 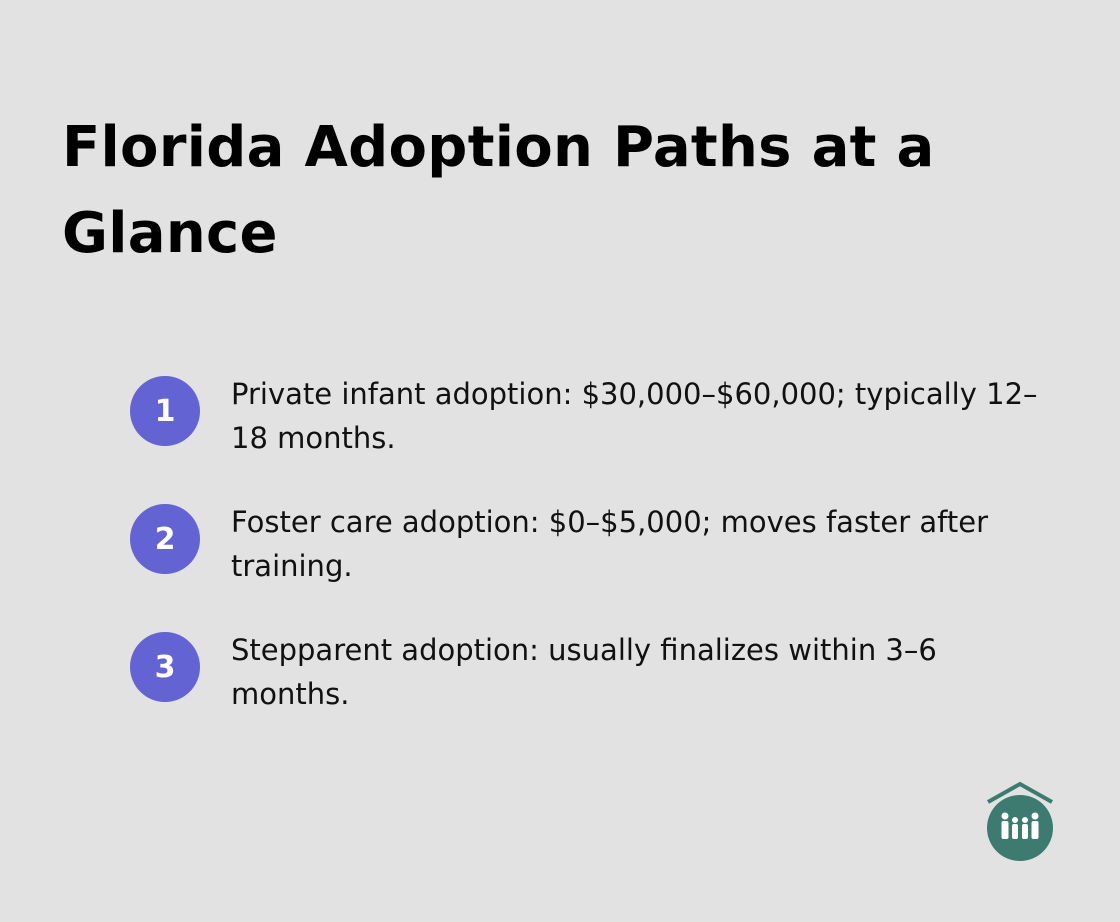 I want to click on item-number: 2, so click(x=165, y=539).